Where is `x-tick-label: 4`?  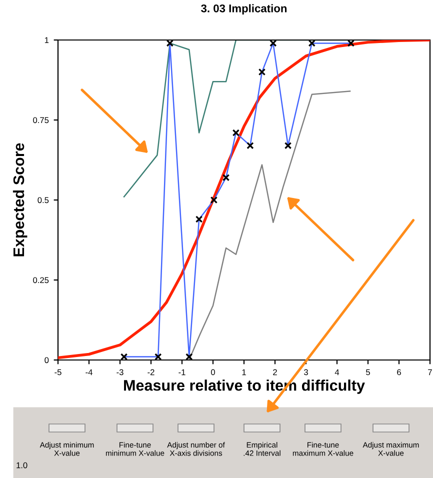 x-tick-label: 4 is located at coordinates (337, 372).